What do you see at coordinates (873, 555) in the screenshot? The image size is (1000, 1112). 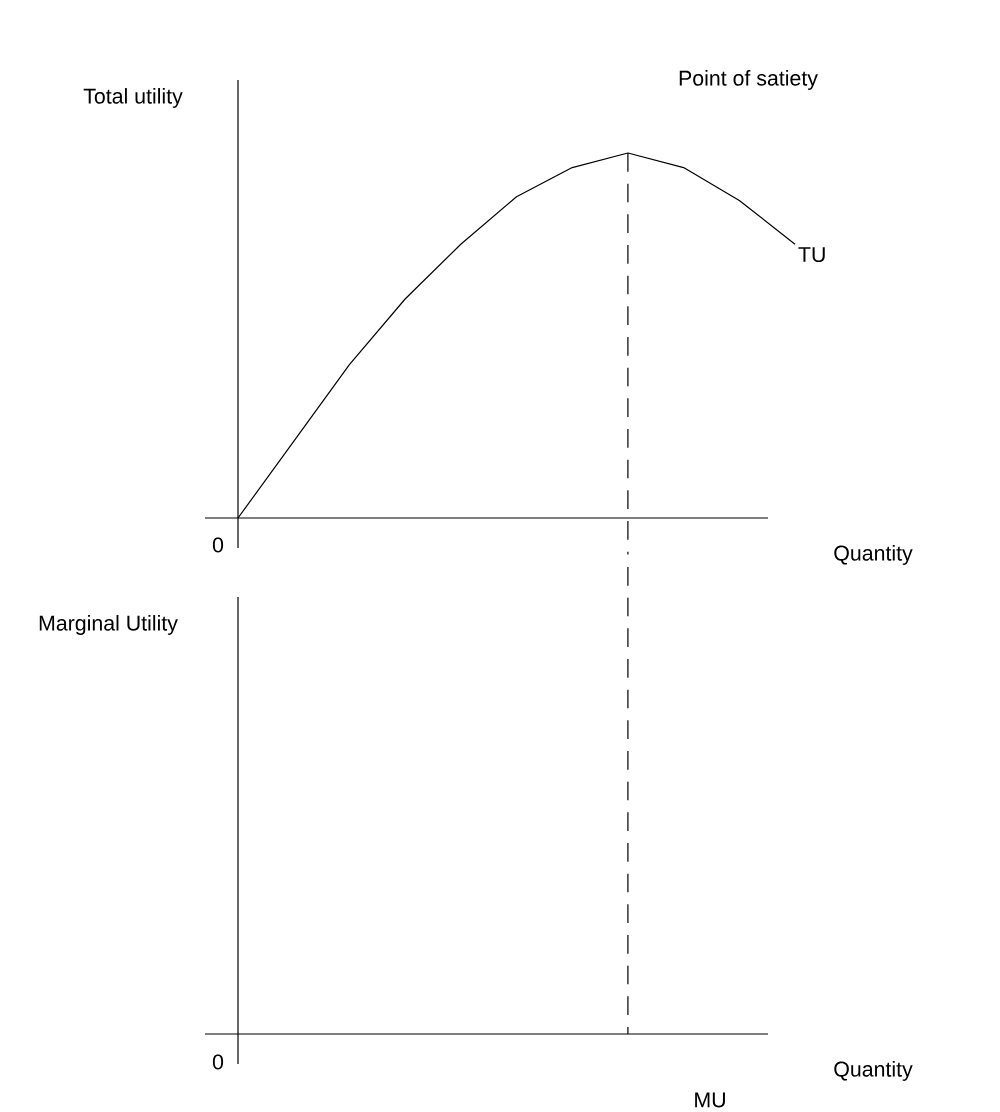 I see `x-axis-title: Quantity` at bounding box center [873, 555].